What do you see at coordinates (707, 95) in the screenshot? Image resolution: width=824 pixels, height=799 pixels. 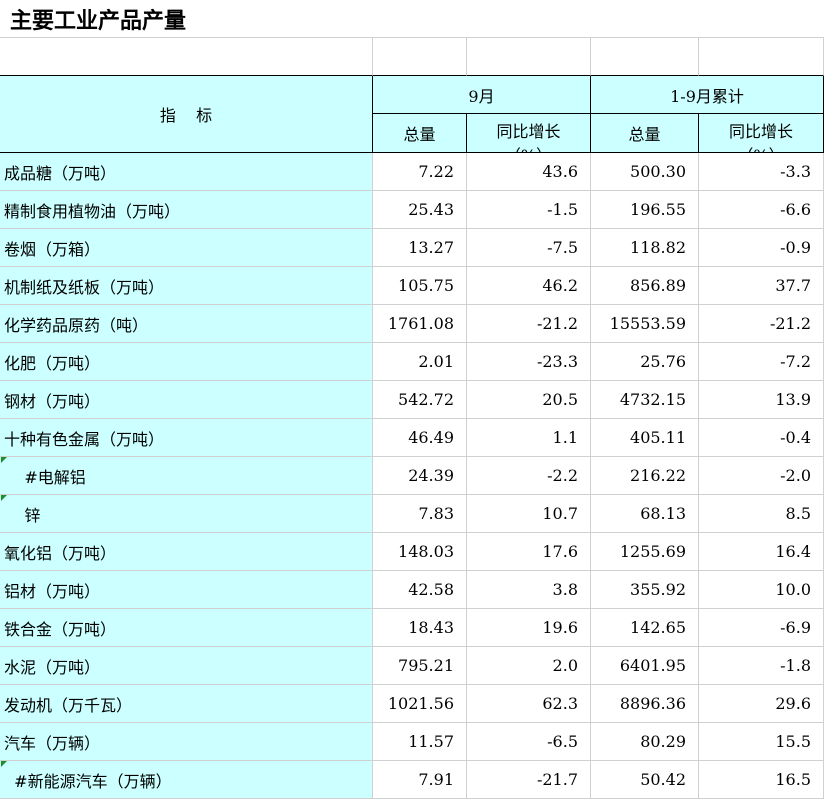 I see `group-header: 1-9月累计` at bounding box center [707, 95].